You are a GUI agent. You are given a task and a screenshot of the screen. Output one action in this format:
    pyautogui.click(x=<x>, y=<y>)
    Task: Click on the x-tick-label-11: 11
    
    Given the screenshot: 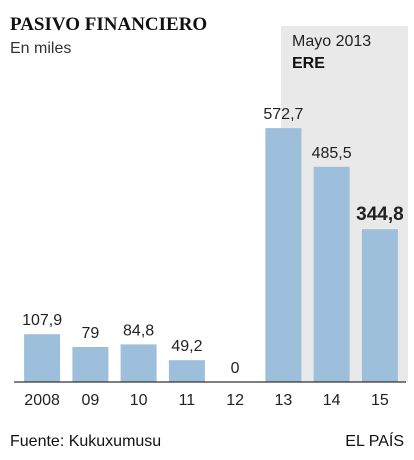 What is the action you would take?
    pyautogui.click(x=187, y=400)
    